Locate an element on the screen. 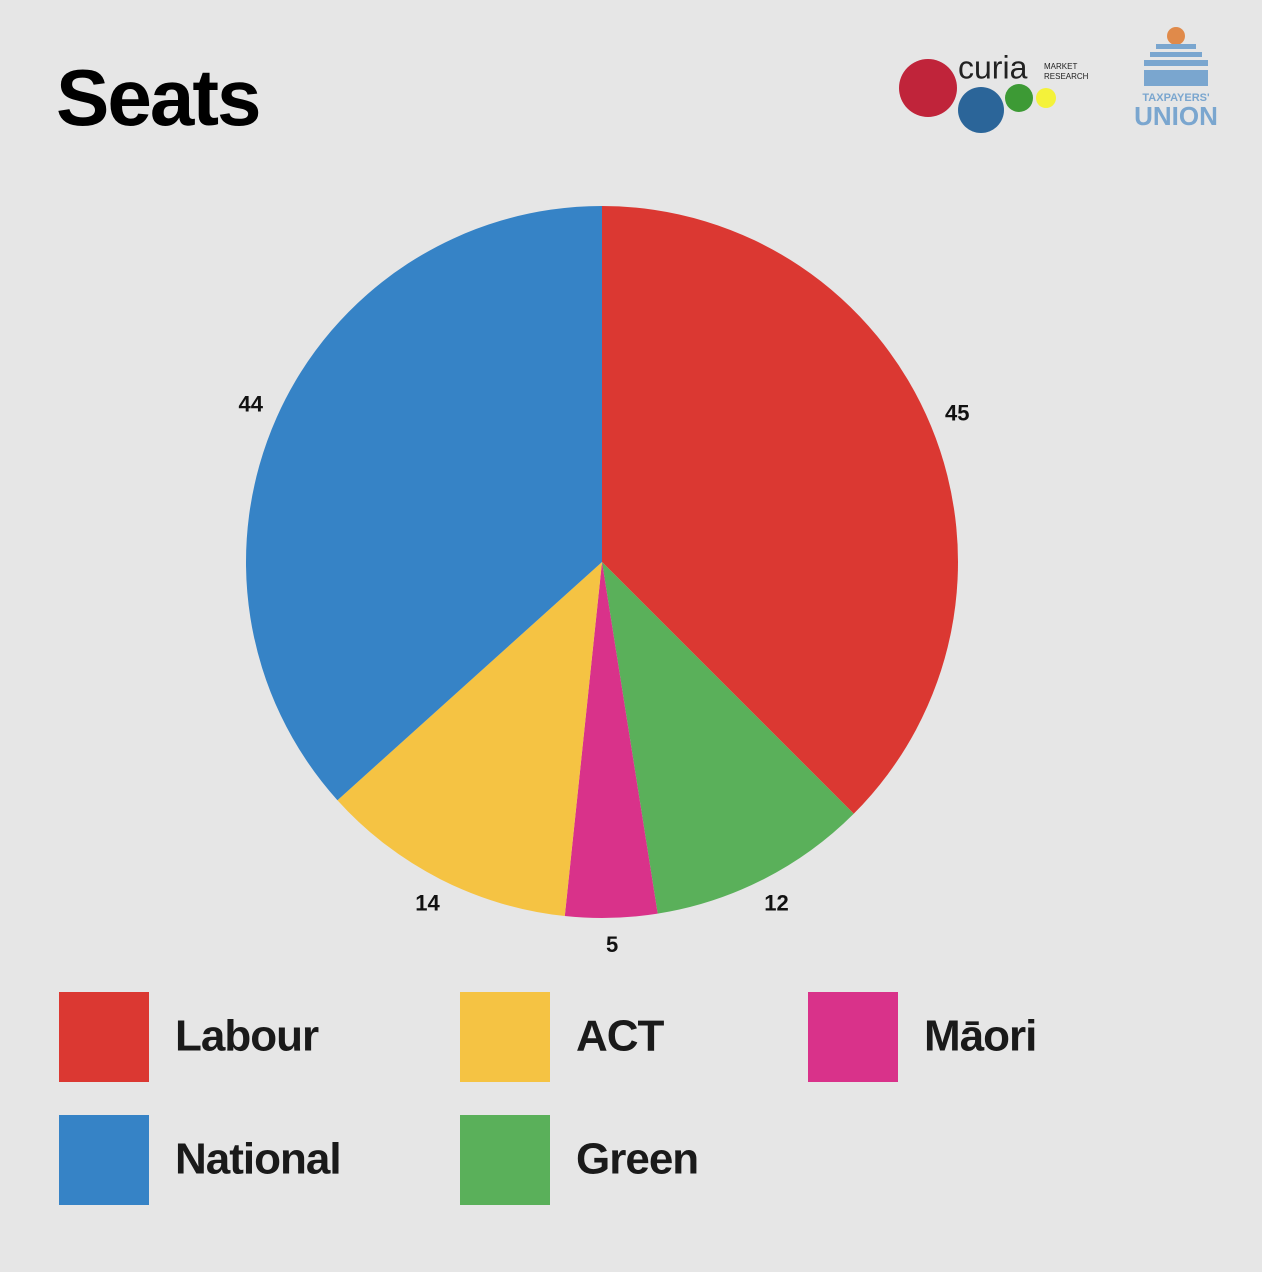 This screenshot has width=1262, height=1272. data-label: 12 is located at coordinates (776, 902).